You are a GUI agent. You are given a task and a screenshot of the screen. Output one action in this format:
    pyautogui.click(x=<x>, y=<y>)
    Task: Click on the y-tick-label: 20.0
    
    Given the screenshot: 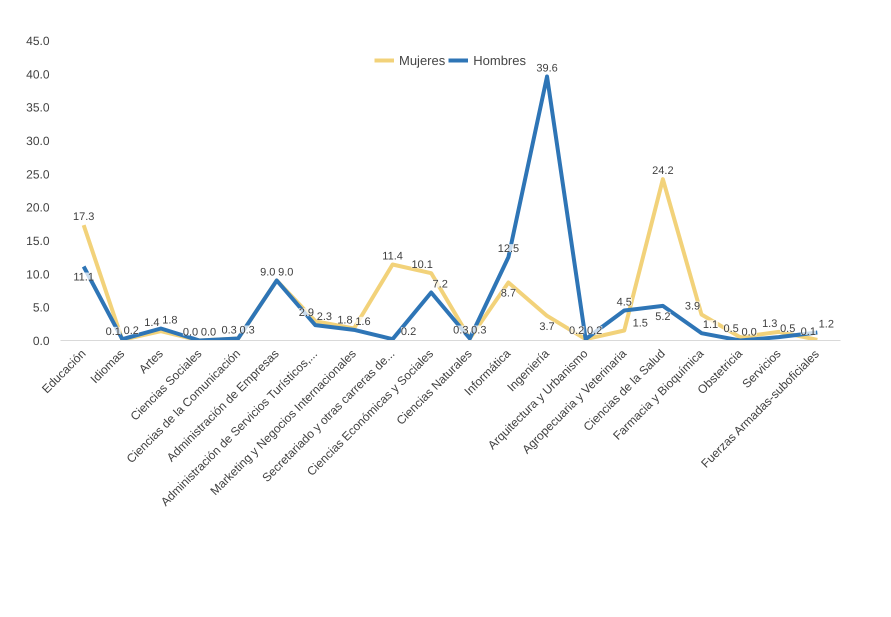 What is the action you would take?
    pyautogui.click(x=38, y=207)
    